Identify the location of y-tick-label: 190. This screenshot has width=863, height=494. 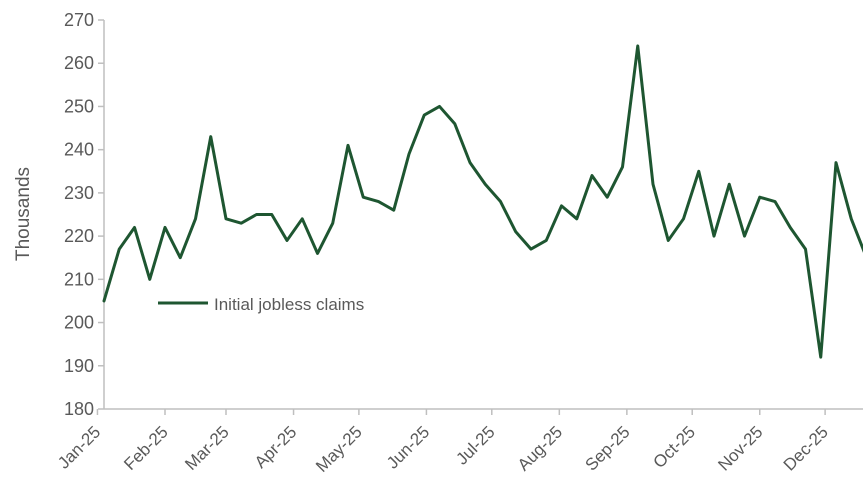
(79, 366).